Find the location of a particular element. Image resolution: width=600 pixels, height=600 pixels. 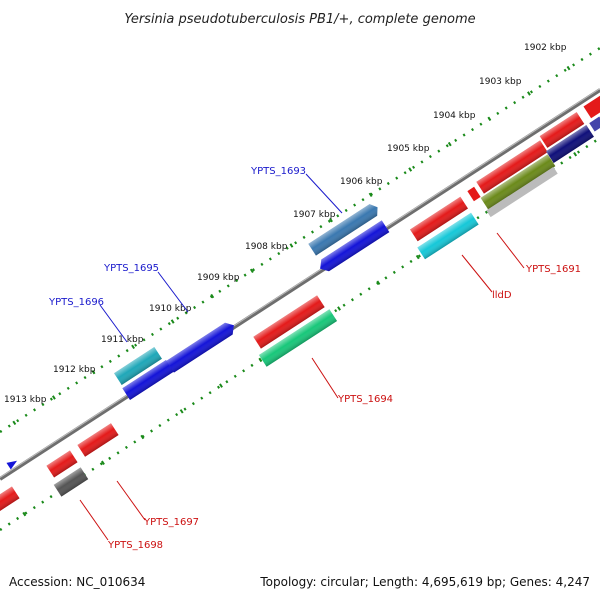

gene-ypts1697 is located at coordinates (71, 482).